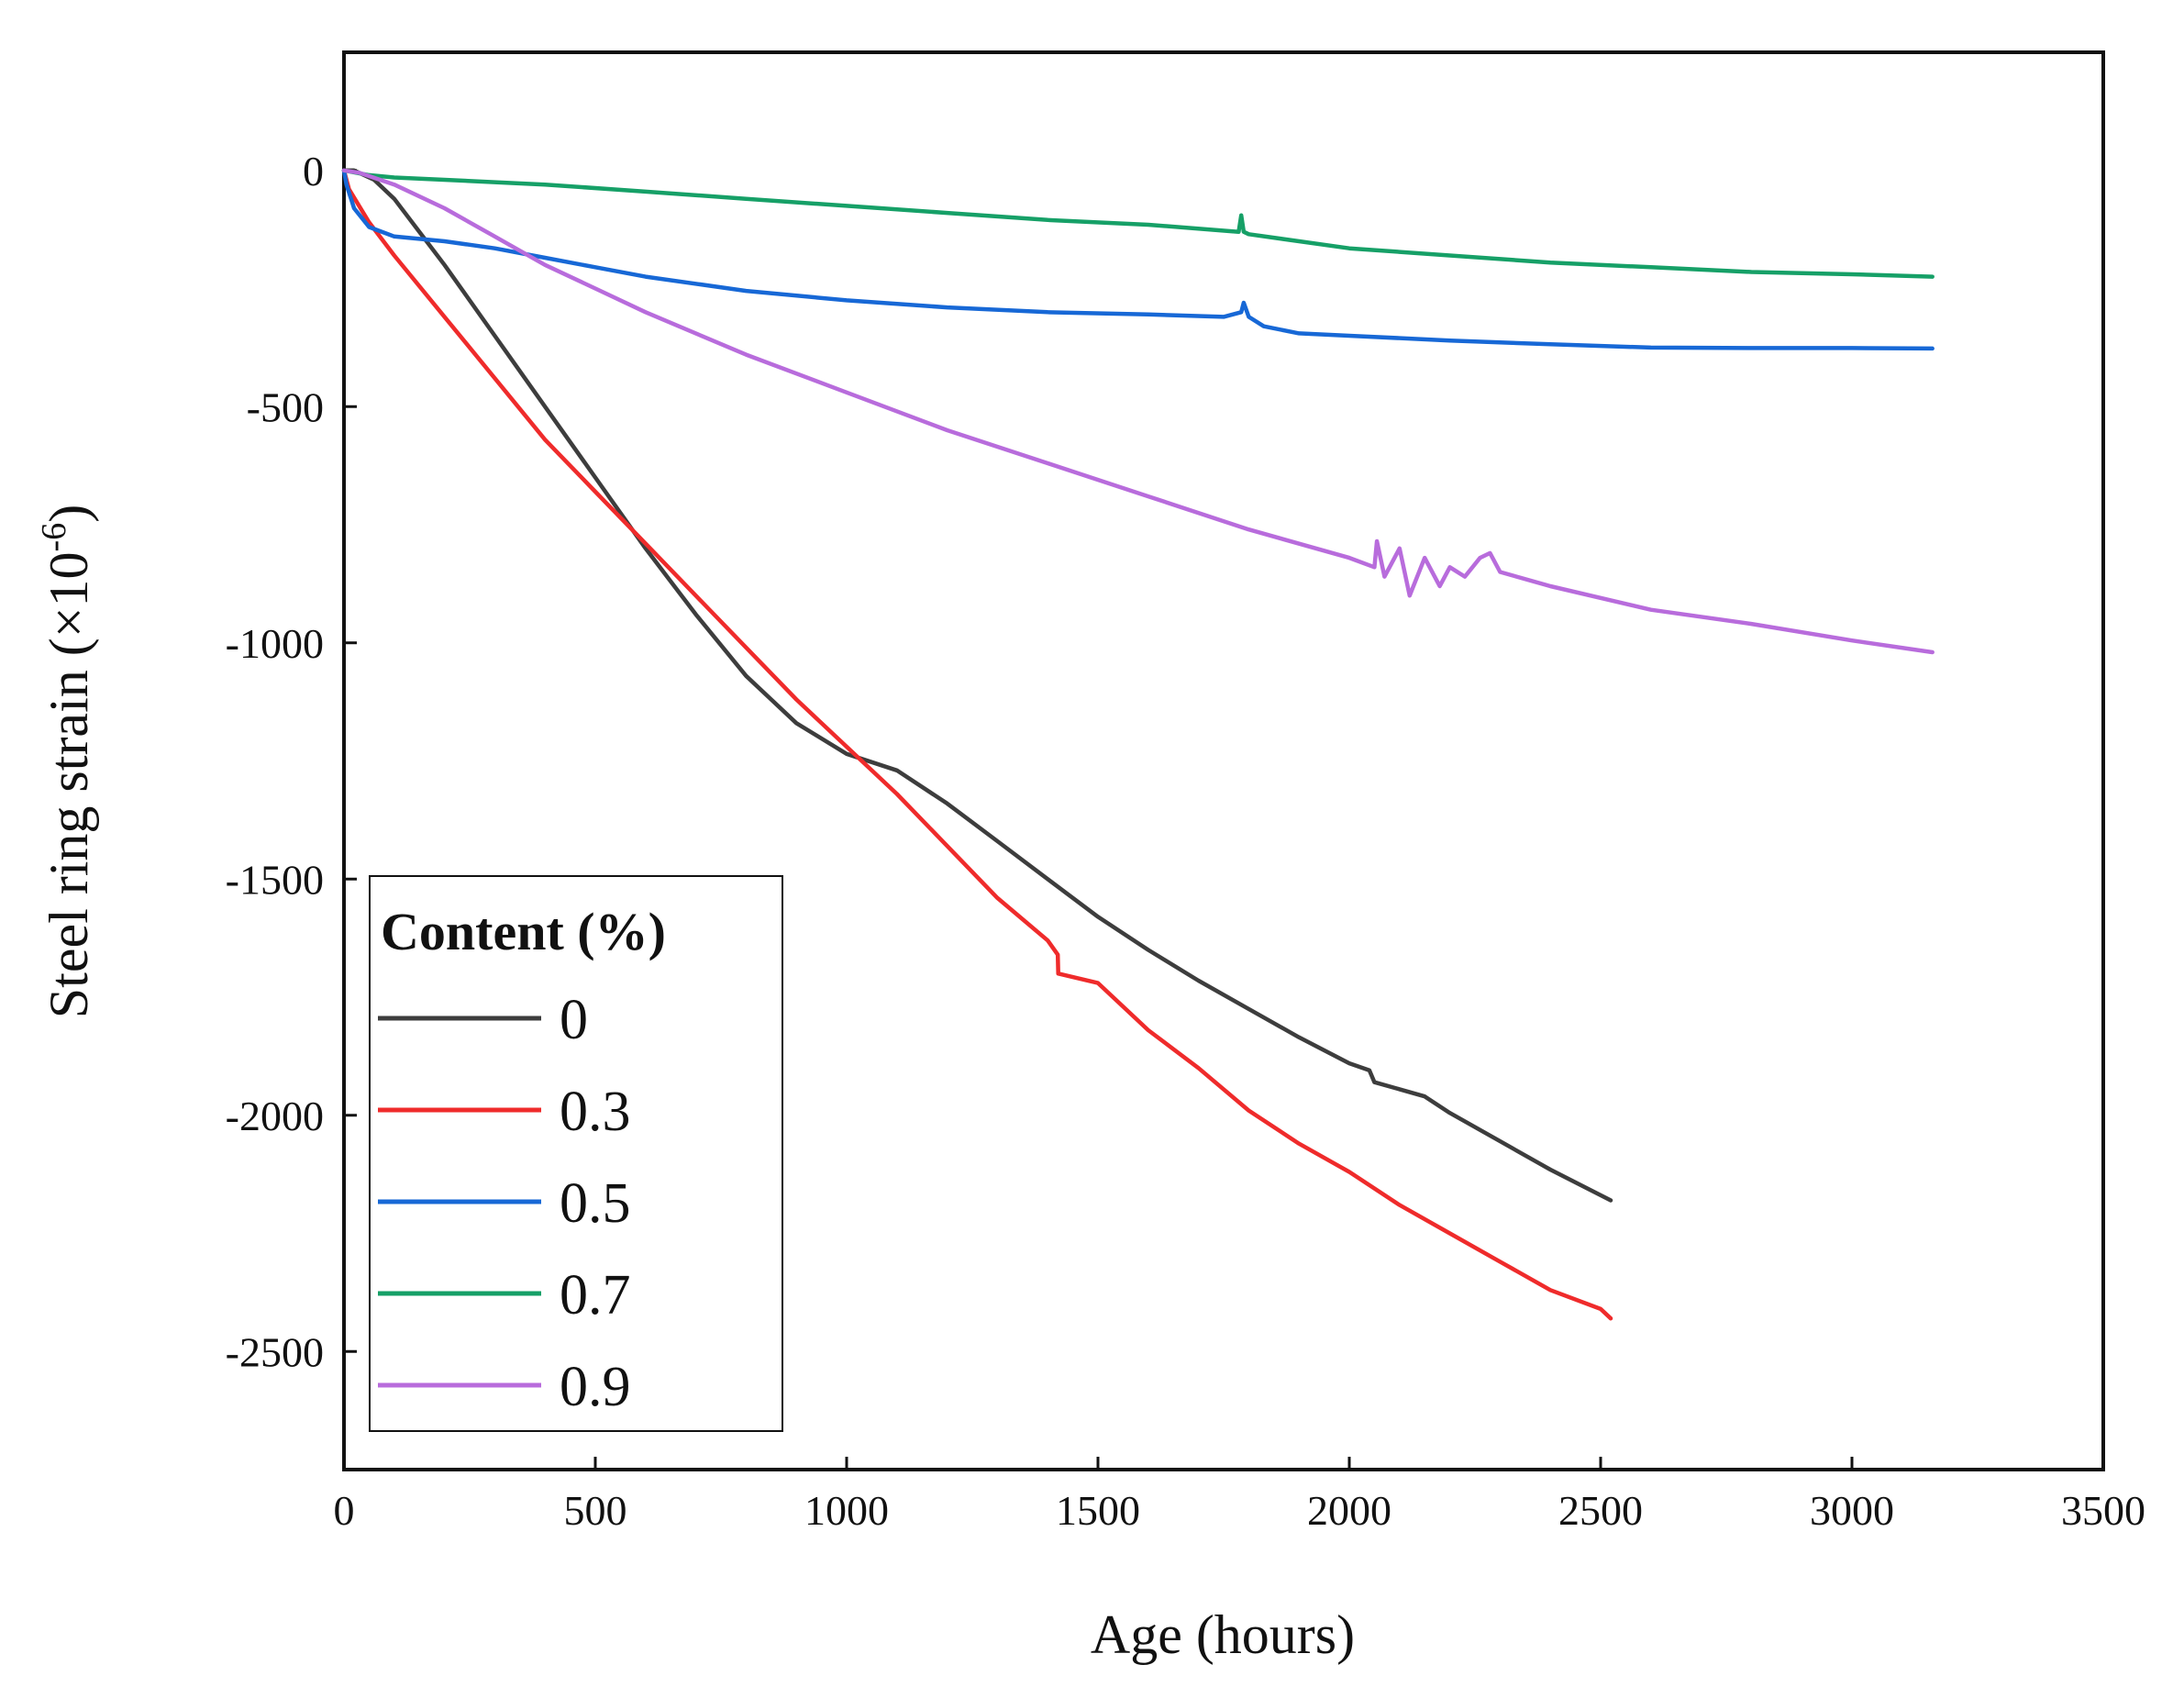  What do you see at coordinates (846, 1510) in the screenshot?
I see `x-tick-label: 1000` at bounding box center [846, 1510].